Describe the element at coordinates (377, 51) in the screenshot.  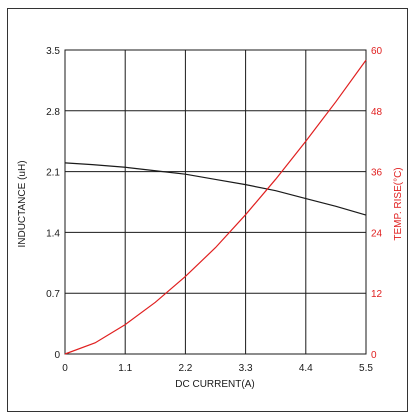
I see `y-right-tick-label: 60` at that location.